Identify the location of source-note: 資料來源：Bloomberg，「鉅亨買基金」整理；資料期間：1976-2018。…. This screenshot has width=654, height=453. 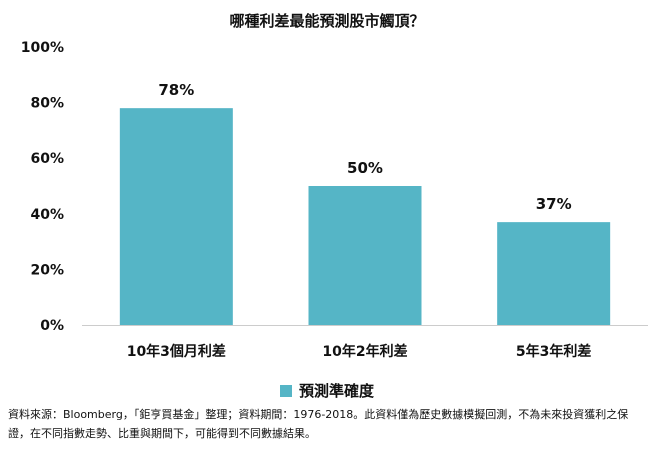
(318, 424).